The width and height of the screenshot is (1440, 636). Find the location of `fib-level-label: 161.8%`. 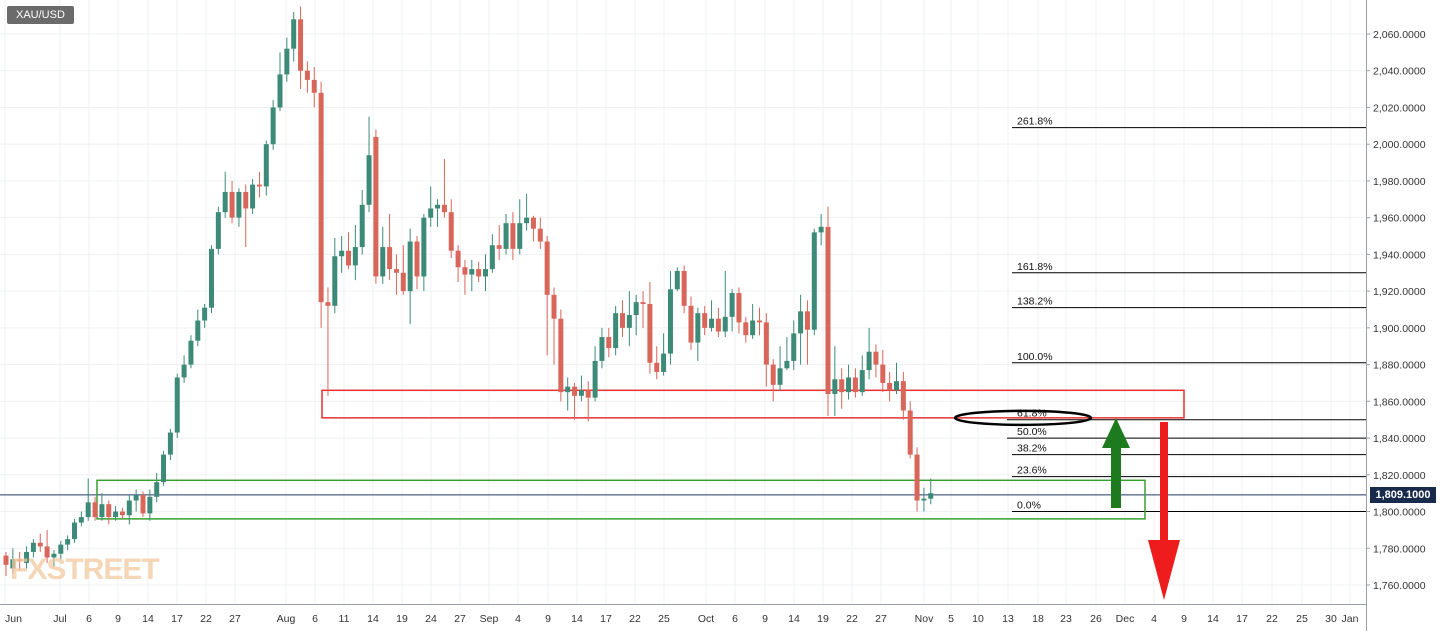

fib-level-label: 161.8% is located at coordinates (1035, 267).